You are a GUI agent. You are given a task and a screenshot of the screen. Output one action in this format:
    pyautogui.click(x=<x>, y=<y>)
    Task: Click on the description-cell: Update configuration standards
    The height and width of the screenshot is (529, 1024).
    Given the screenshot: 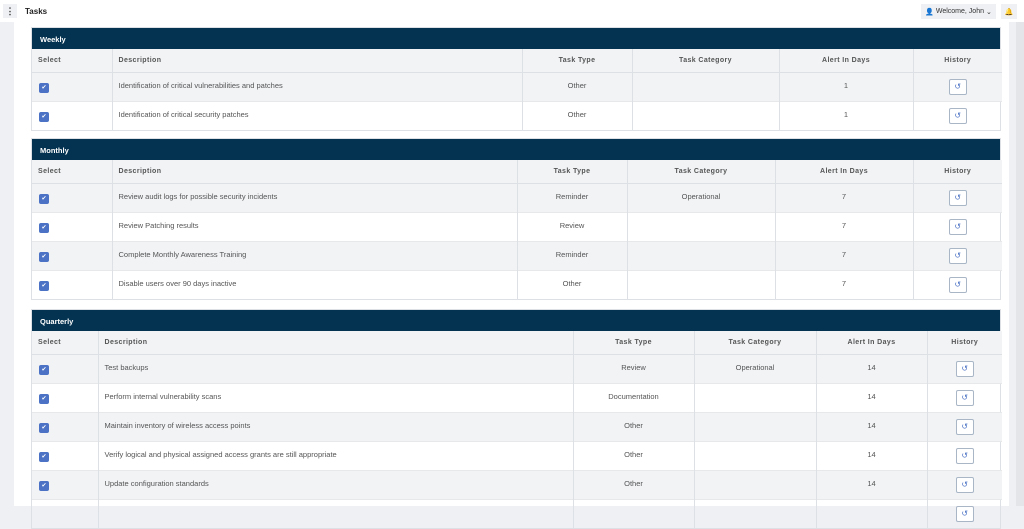 What is the action you would take?
    pyautogui.click(x=336, y=484)
    